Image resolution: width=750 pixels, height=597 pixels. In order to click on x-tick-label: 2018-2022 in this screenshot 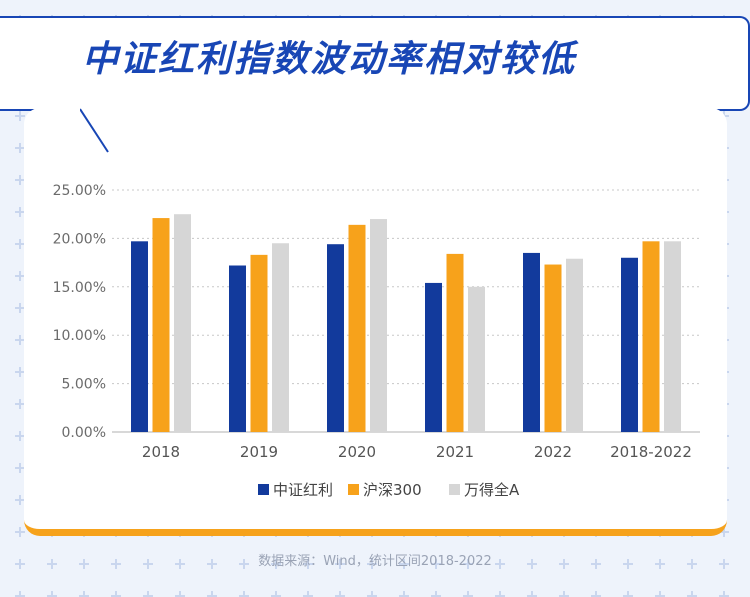, I will do `click(651, 452)`.